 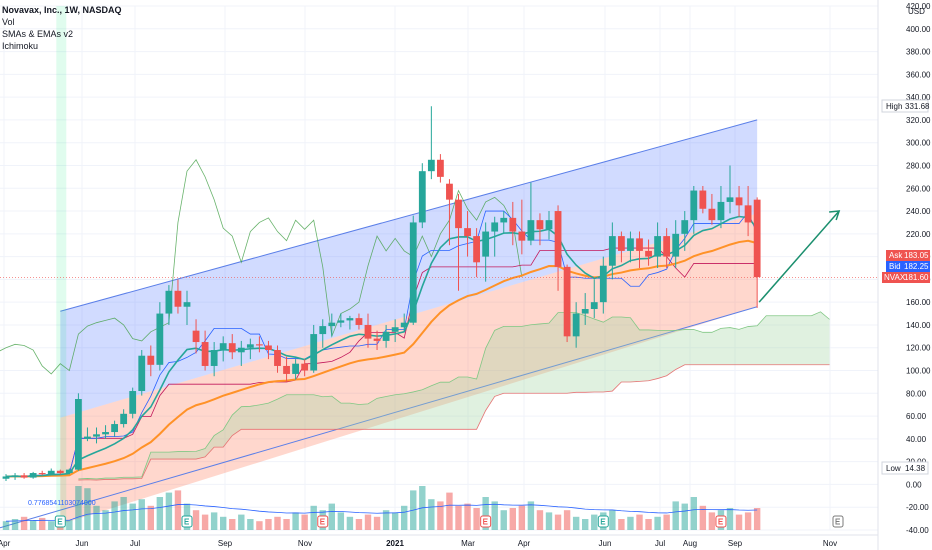 What do you see at coordinates (38, 34) in the screenshot?
I see `legend-sma-ema: SMAs & EMAs v2` at bounding box center [38, 34].